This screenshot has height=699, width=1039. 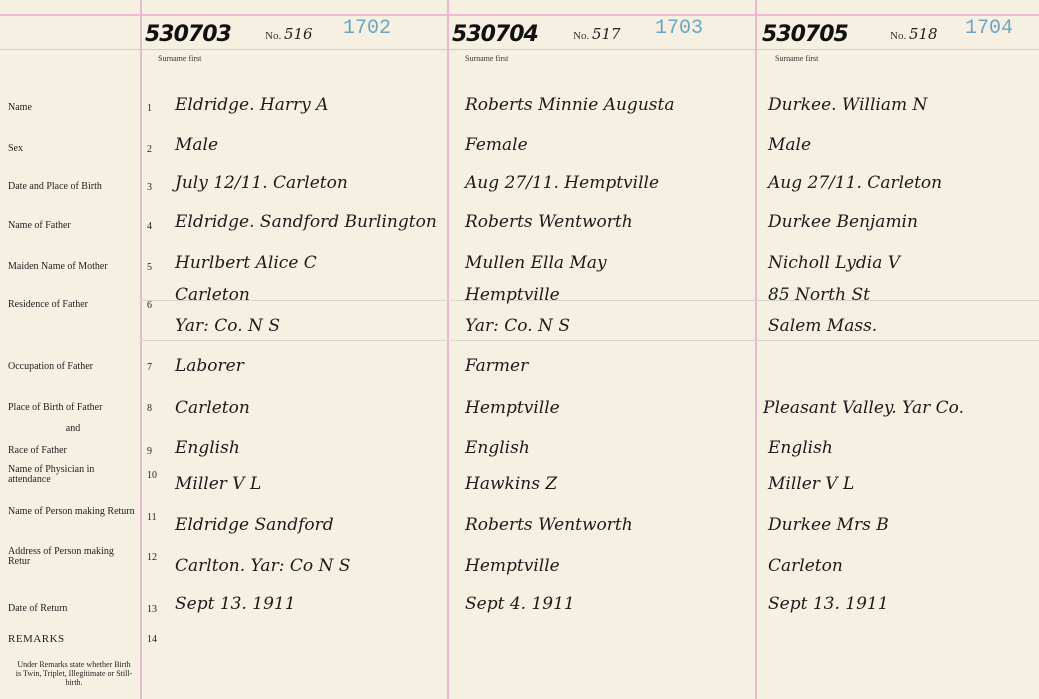 What do you see at coordinates (55, 407) in the screenshot?
I see `field-label: Place of Birth of Father` at bounding box center [55, 407].